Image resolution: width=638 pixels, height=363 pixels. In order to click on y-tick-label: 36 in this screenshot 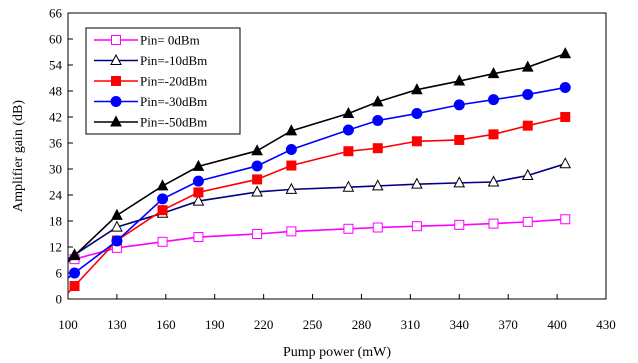, I will do `click(56, 143)`.